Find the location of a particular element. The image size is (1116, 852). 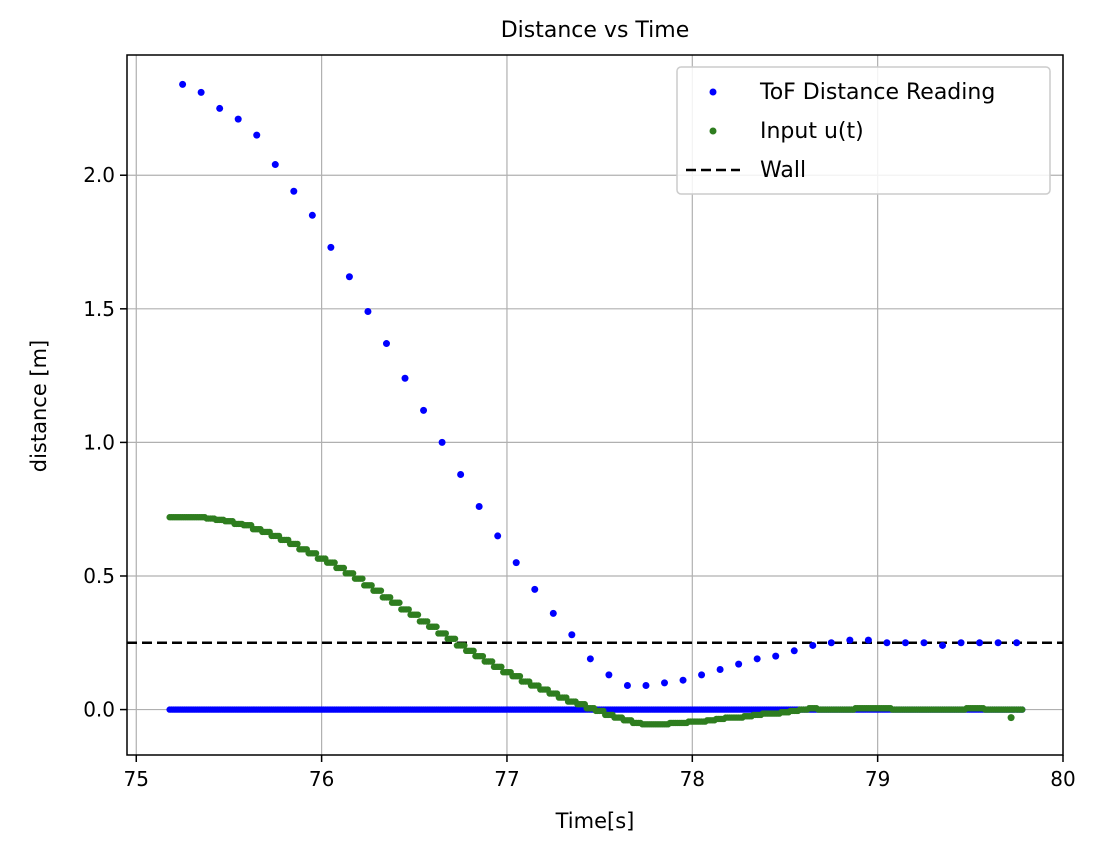

y-tick-label: 1.0 is located at coordinates (99, 442).